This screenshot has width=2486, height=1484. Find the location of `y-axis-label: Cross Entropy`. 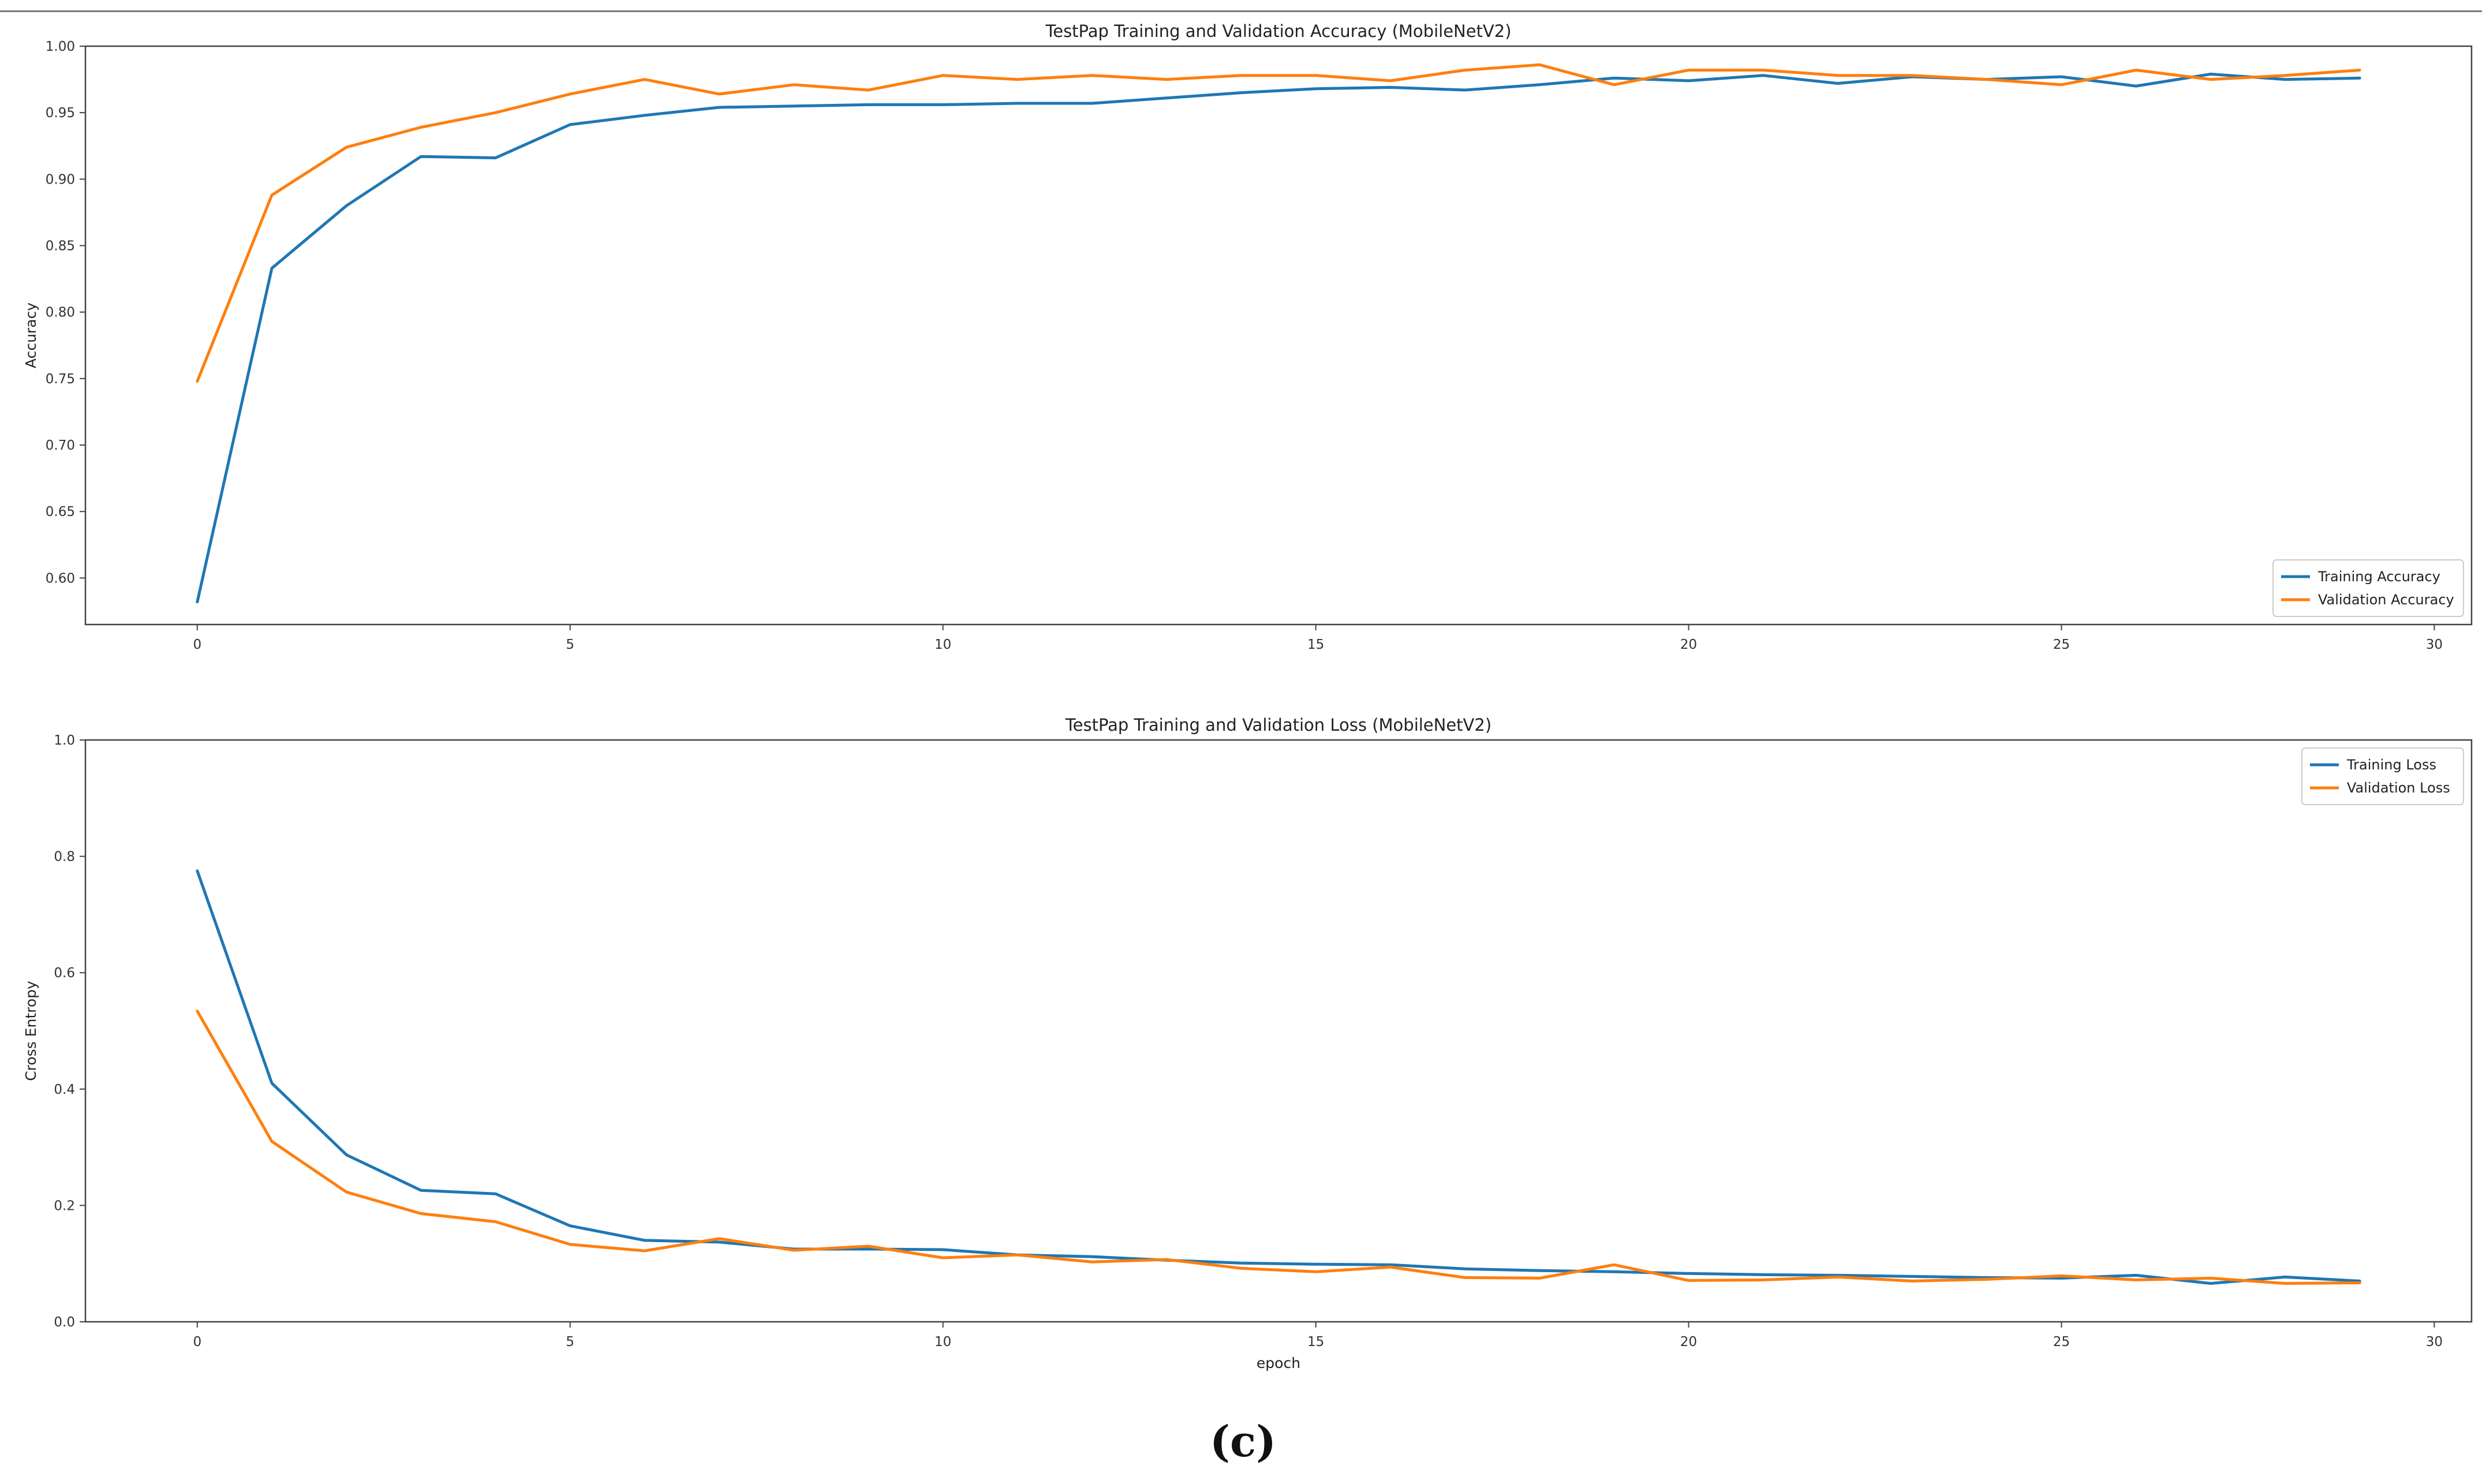

y-axis-label: Cross Entropy is located at coordinates (31, 1031).